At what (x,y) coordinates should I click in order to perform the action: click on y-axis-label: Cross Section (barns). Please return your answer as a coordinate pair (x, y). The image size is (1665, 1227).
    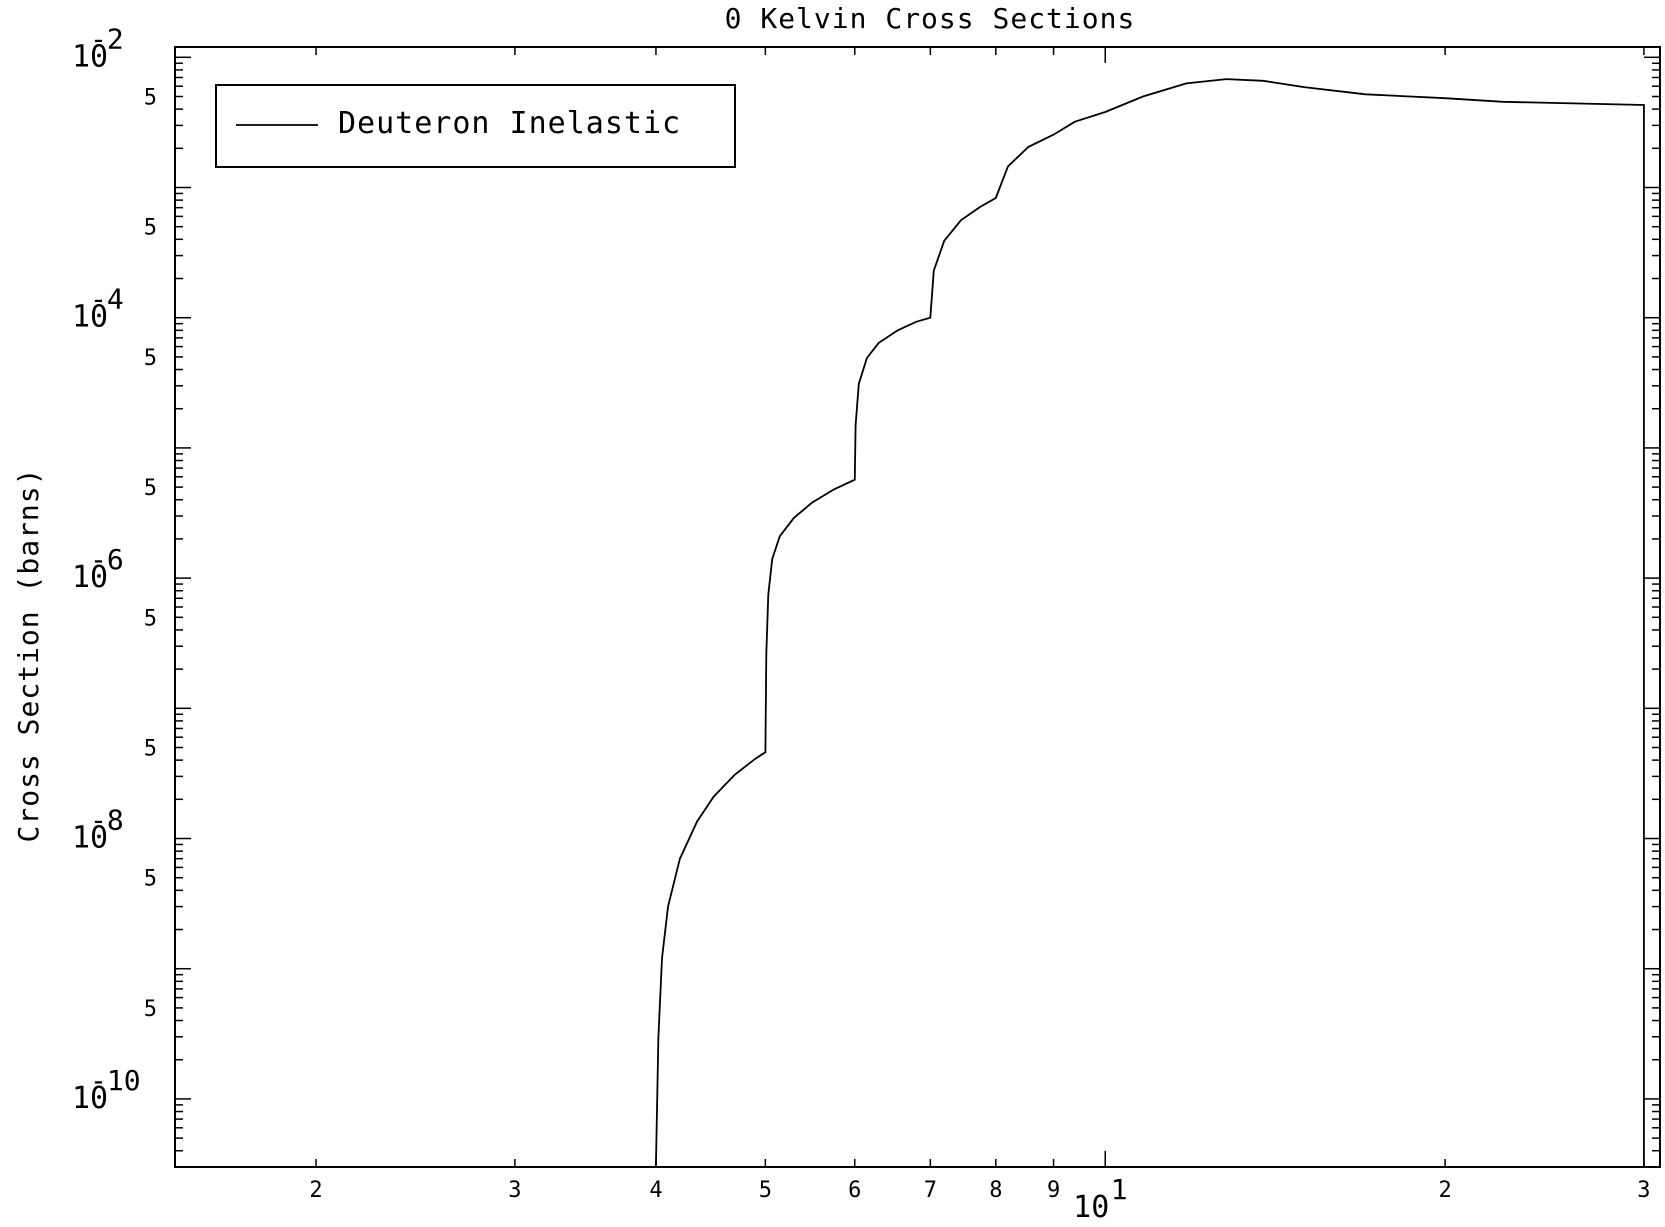
    Looking at the image, I should click on (28, 654).